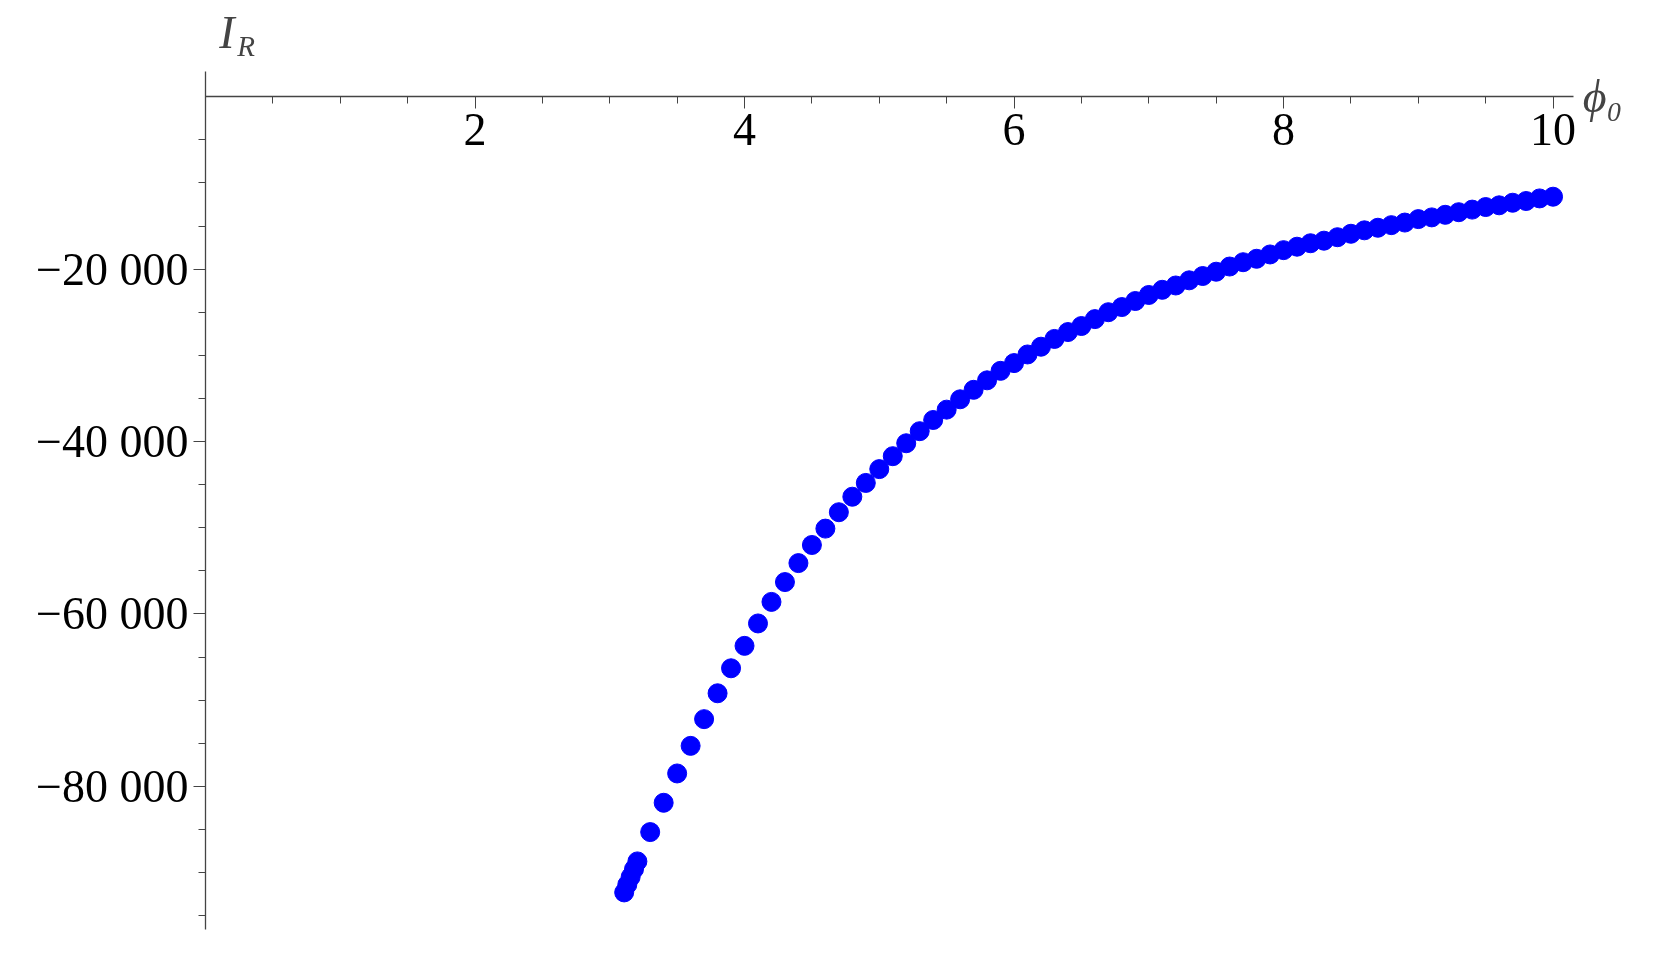 This screenshot has height=953, width=1667. I want to click on y-tick-label: −20 000, so click(112, 269).